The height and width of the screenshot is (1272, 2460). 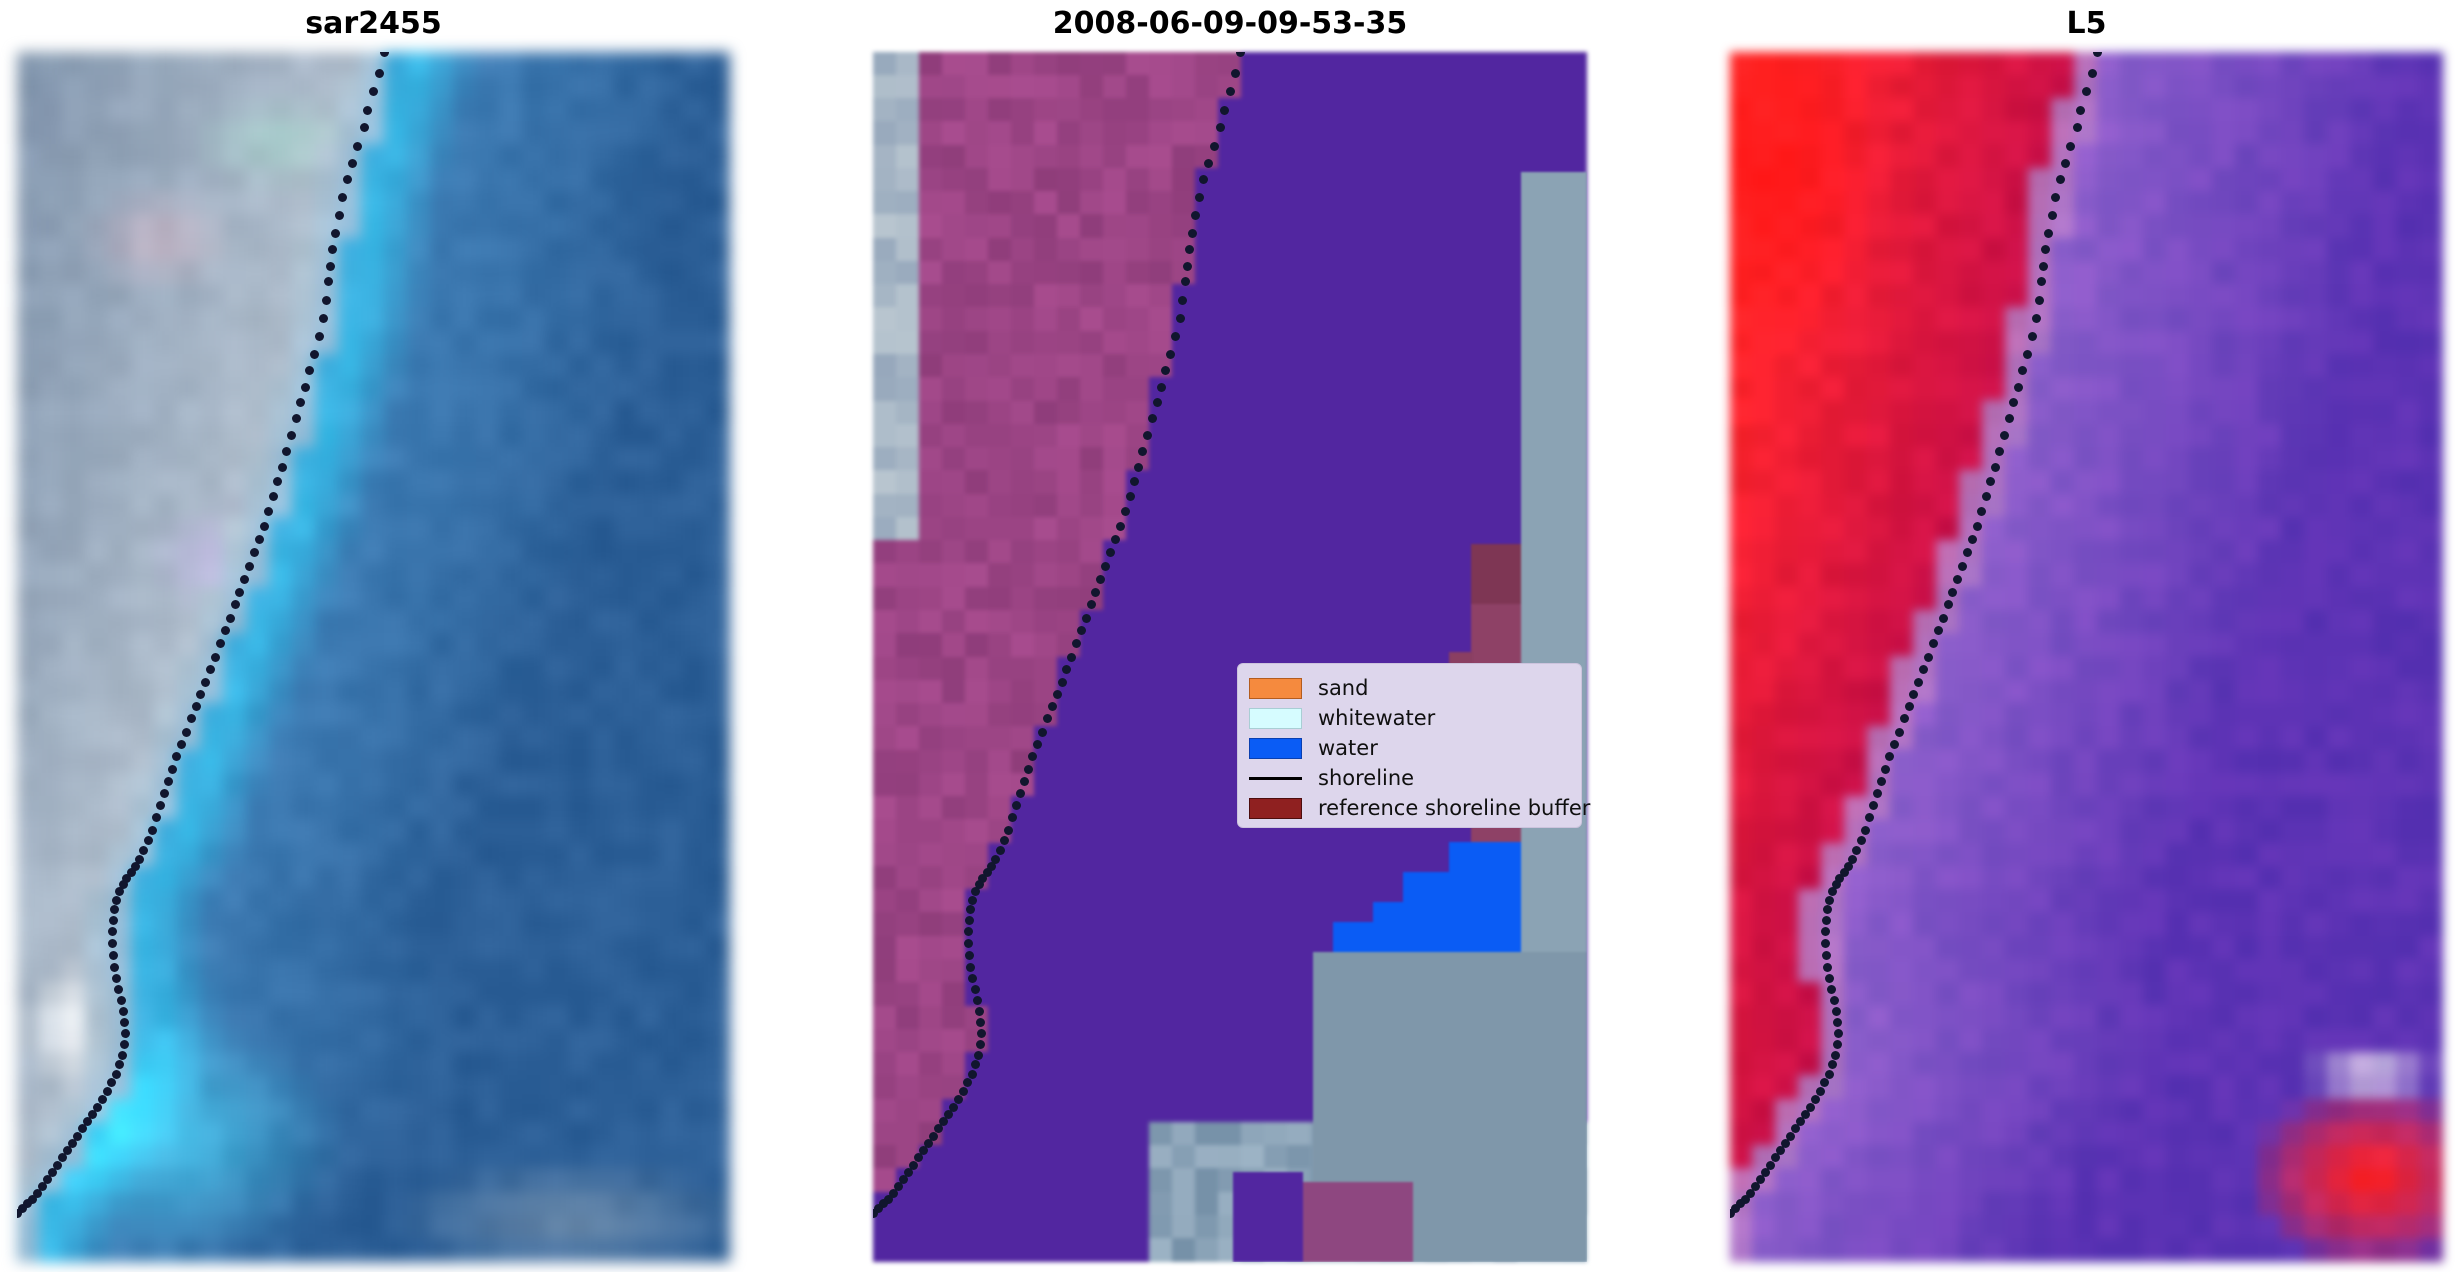 I want to click on legend-swatch-sand, so click(x=1275, y=688).